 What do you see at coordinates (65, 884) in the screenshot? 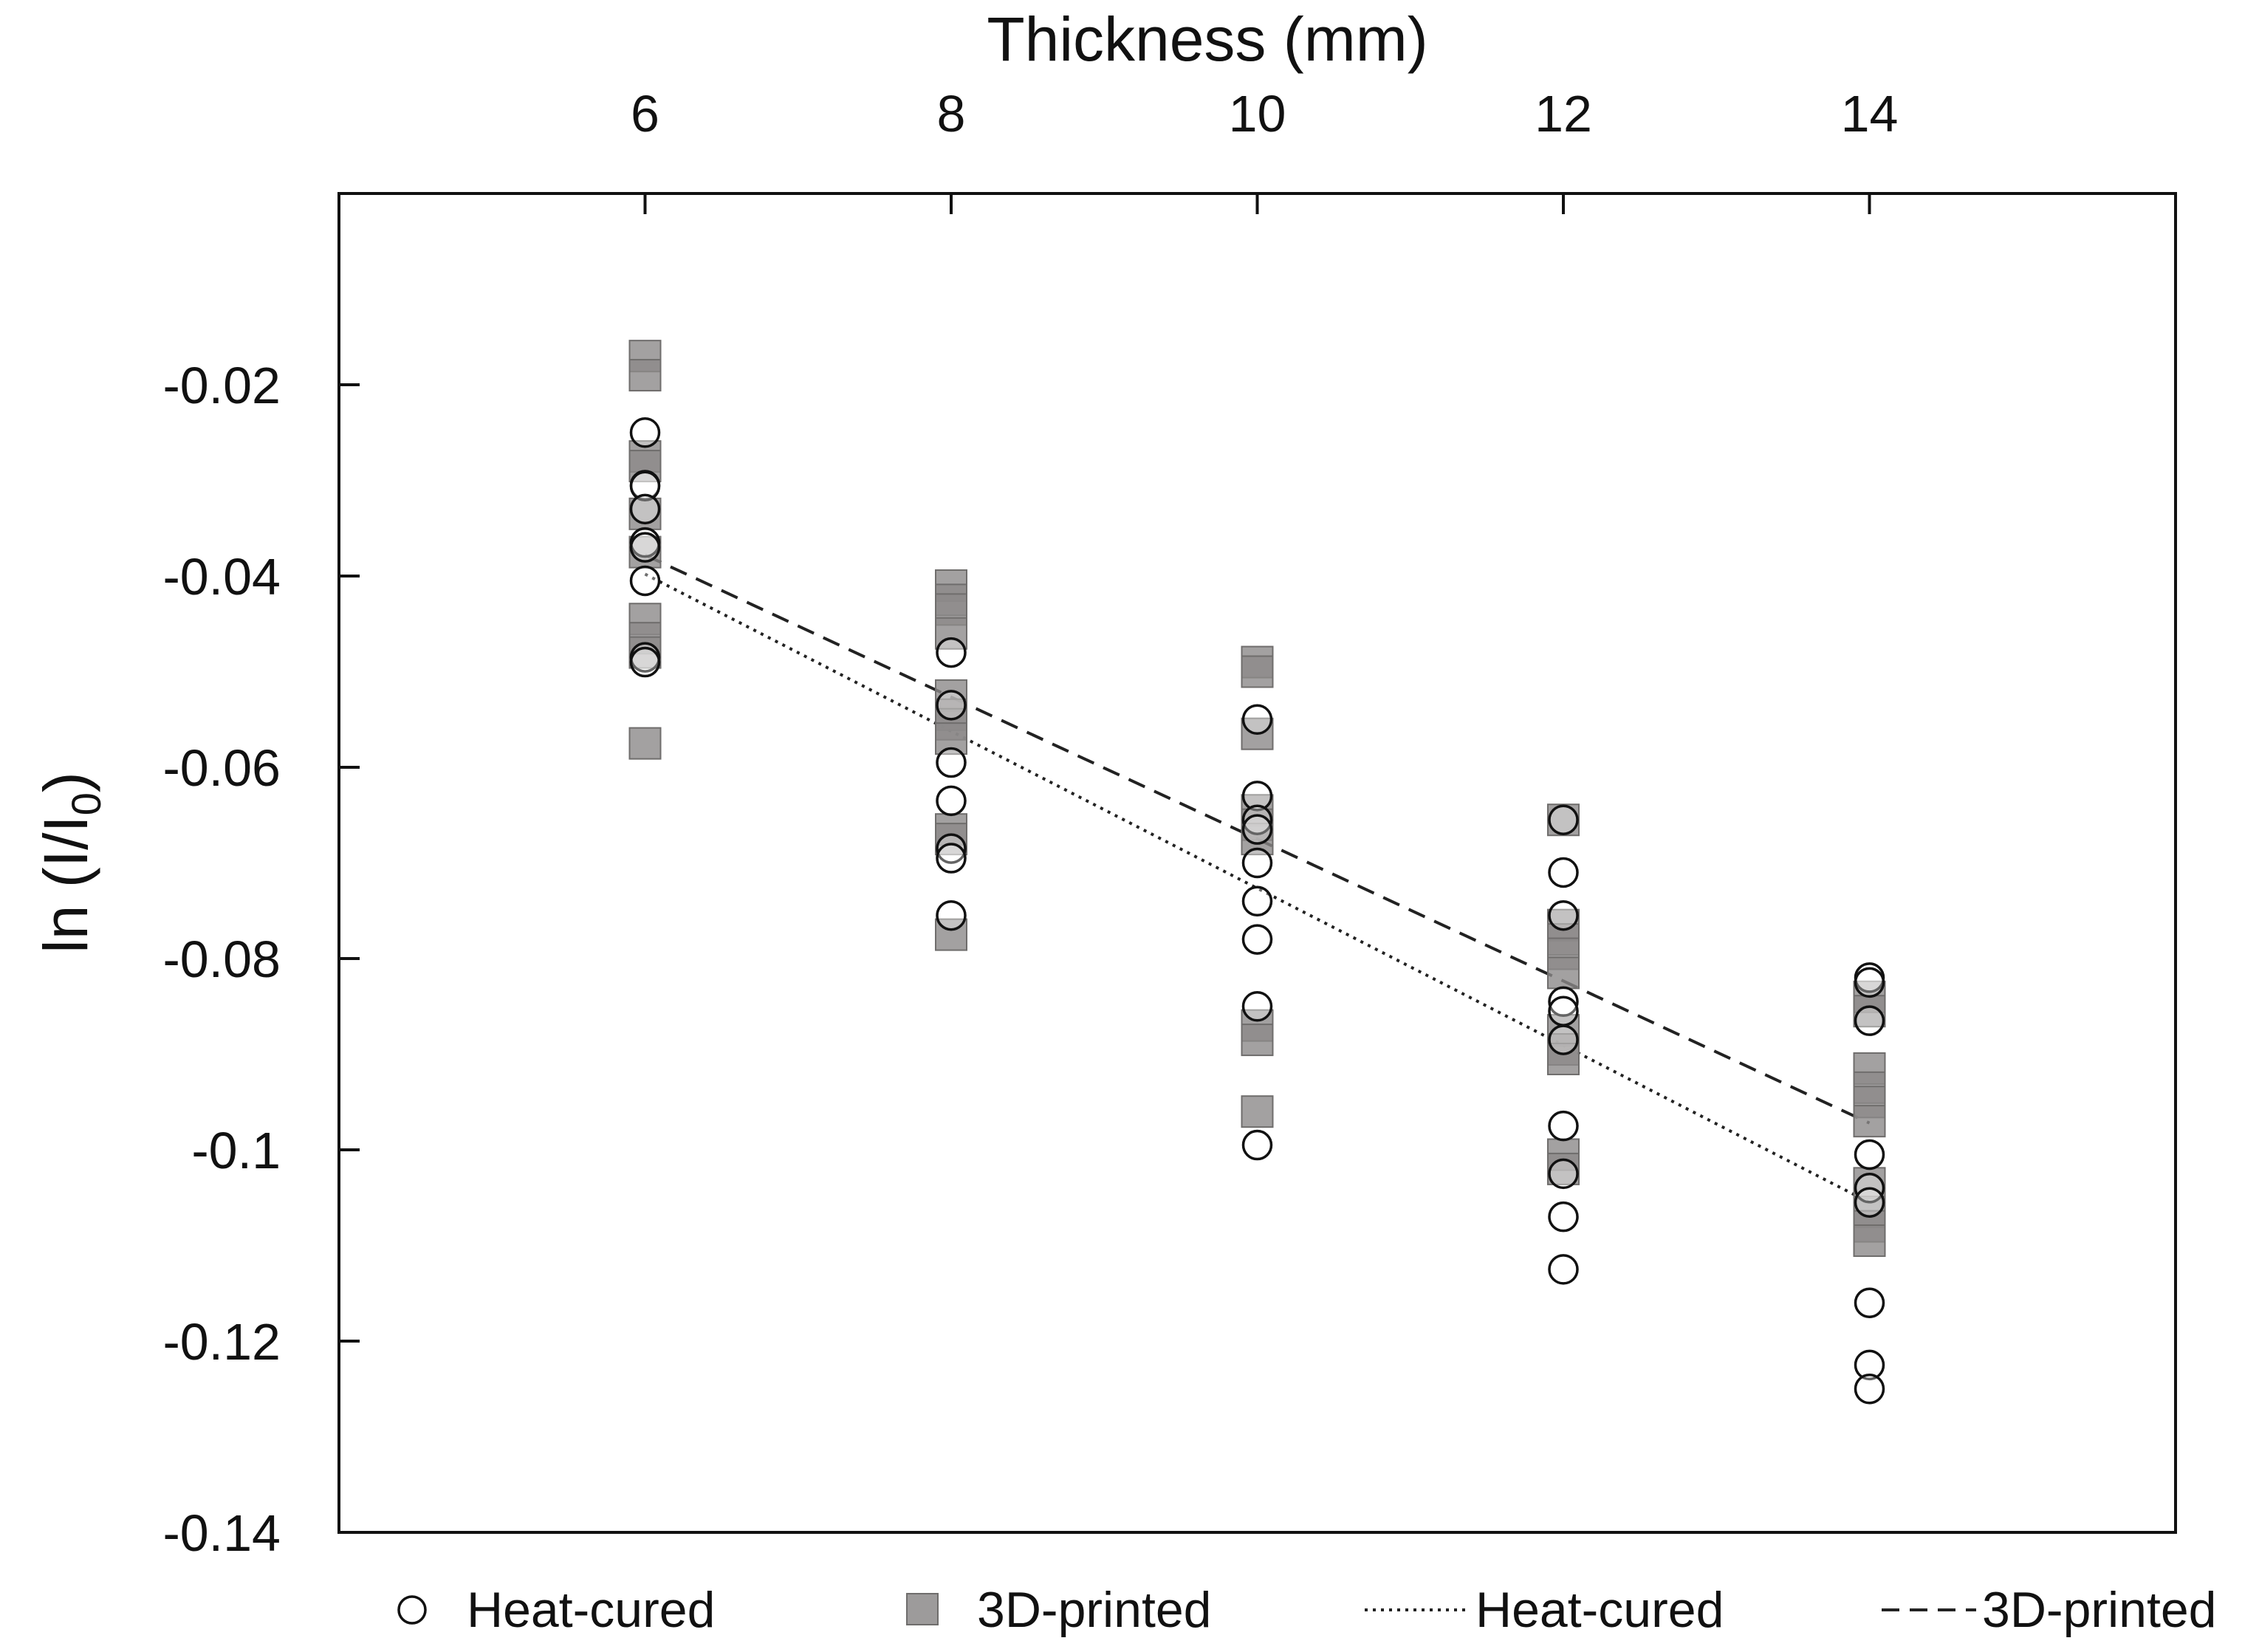
I see `y-axis-title-main: ln (I/I` at bounding box center [65, 884].